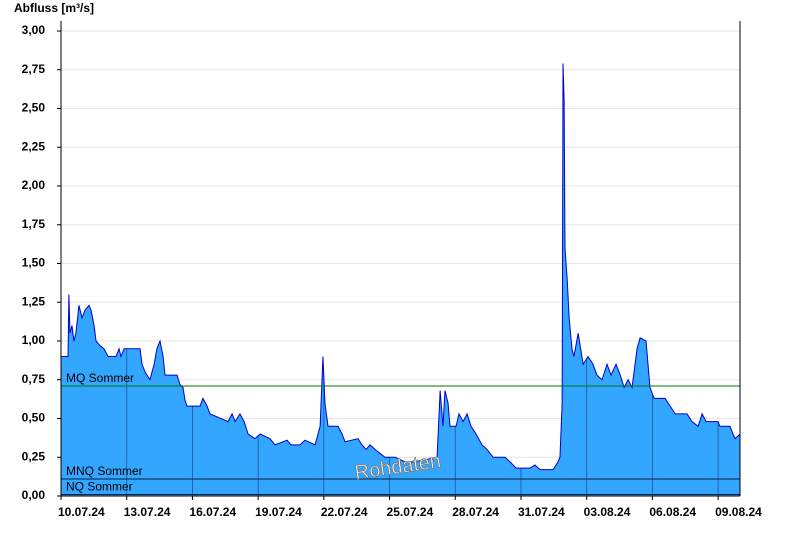 Image resolution: width=800 pixels, height=555 pixels. Describe the element at coordinates (34, 301) in the screenshot. I see `y-tick-label: 1,25` at that location.